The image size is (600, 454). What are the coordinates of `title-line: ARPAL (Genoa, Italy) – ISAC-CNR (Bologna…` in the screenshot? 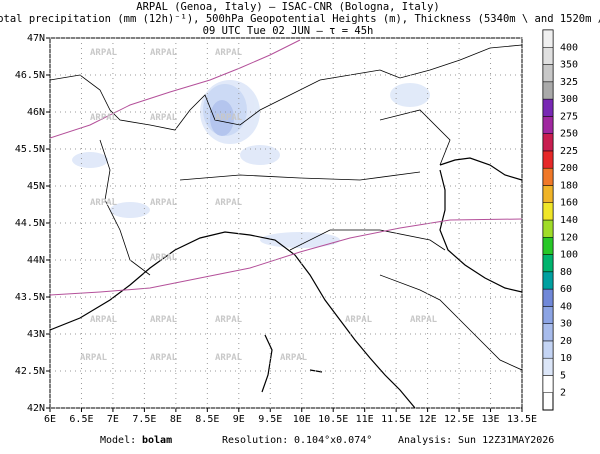 It's located at (287, 7).